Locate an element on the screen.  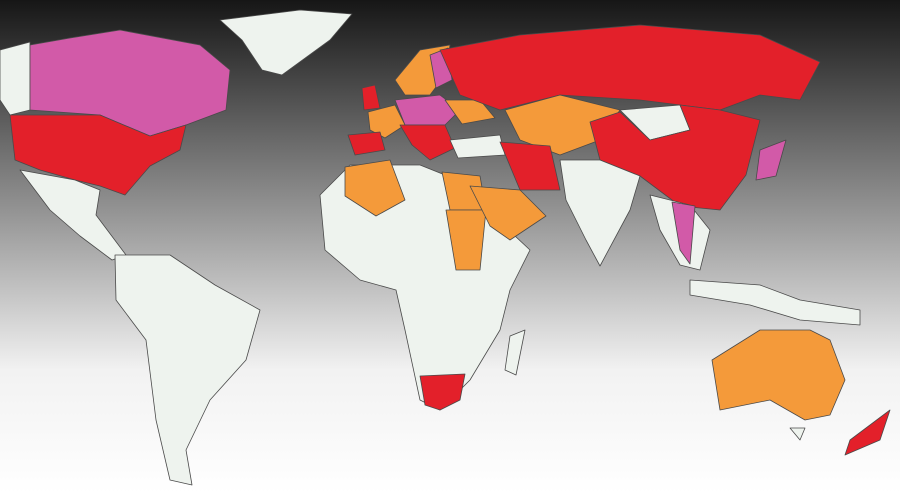
usa is located at coordinates (98, 155).